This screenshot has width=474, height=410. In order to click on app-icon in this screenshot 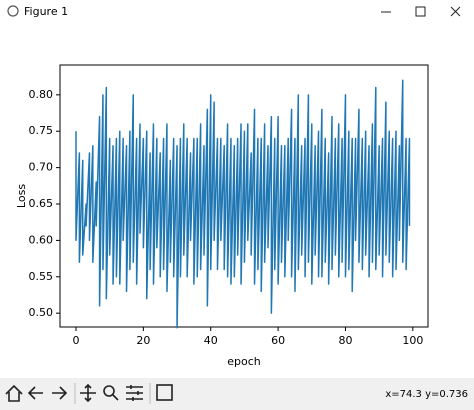, I will do `click(13, 11)`.